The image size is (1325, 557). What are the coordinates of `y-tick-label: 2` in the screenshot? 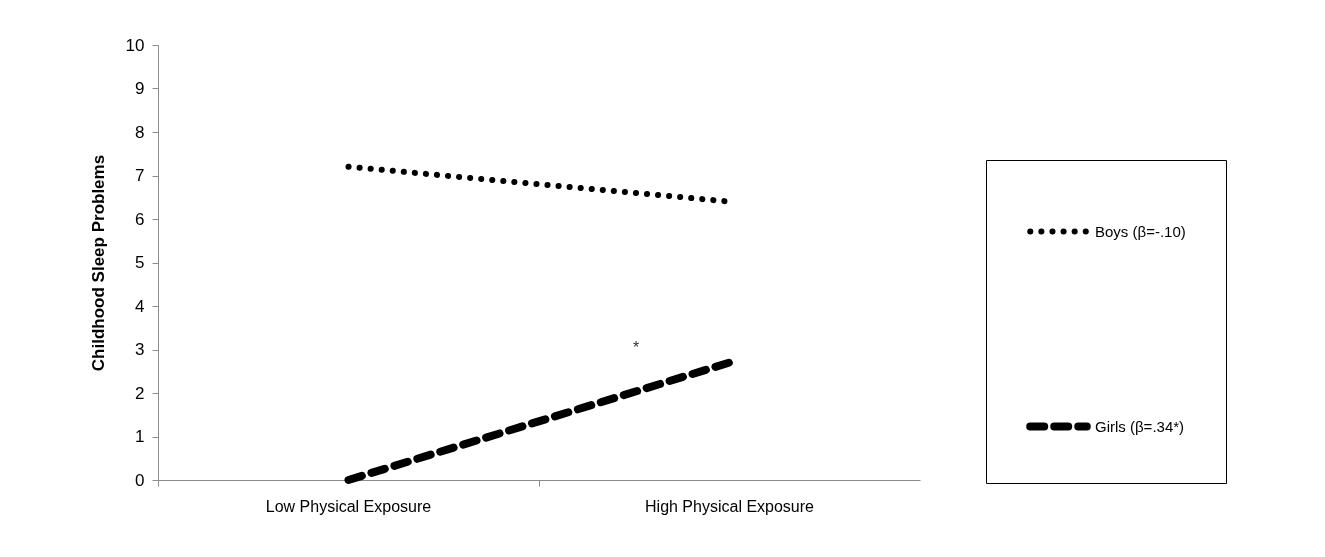 It's located at (140, 393).